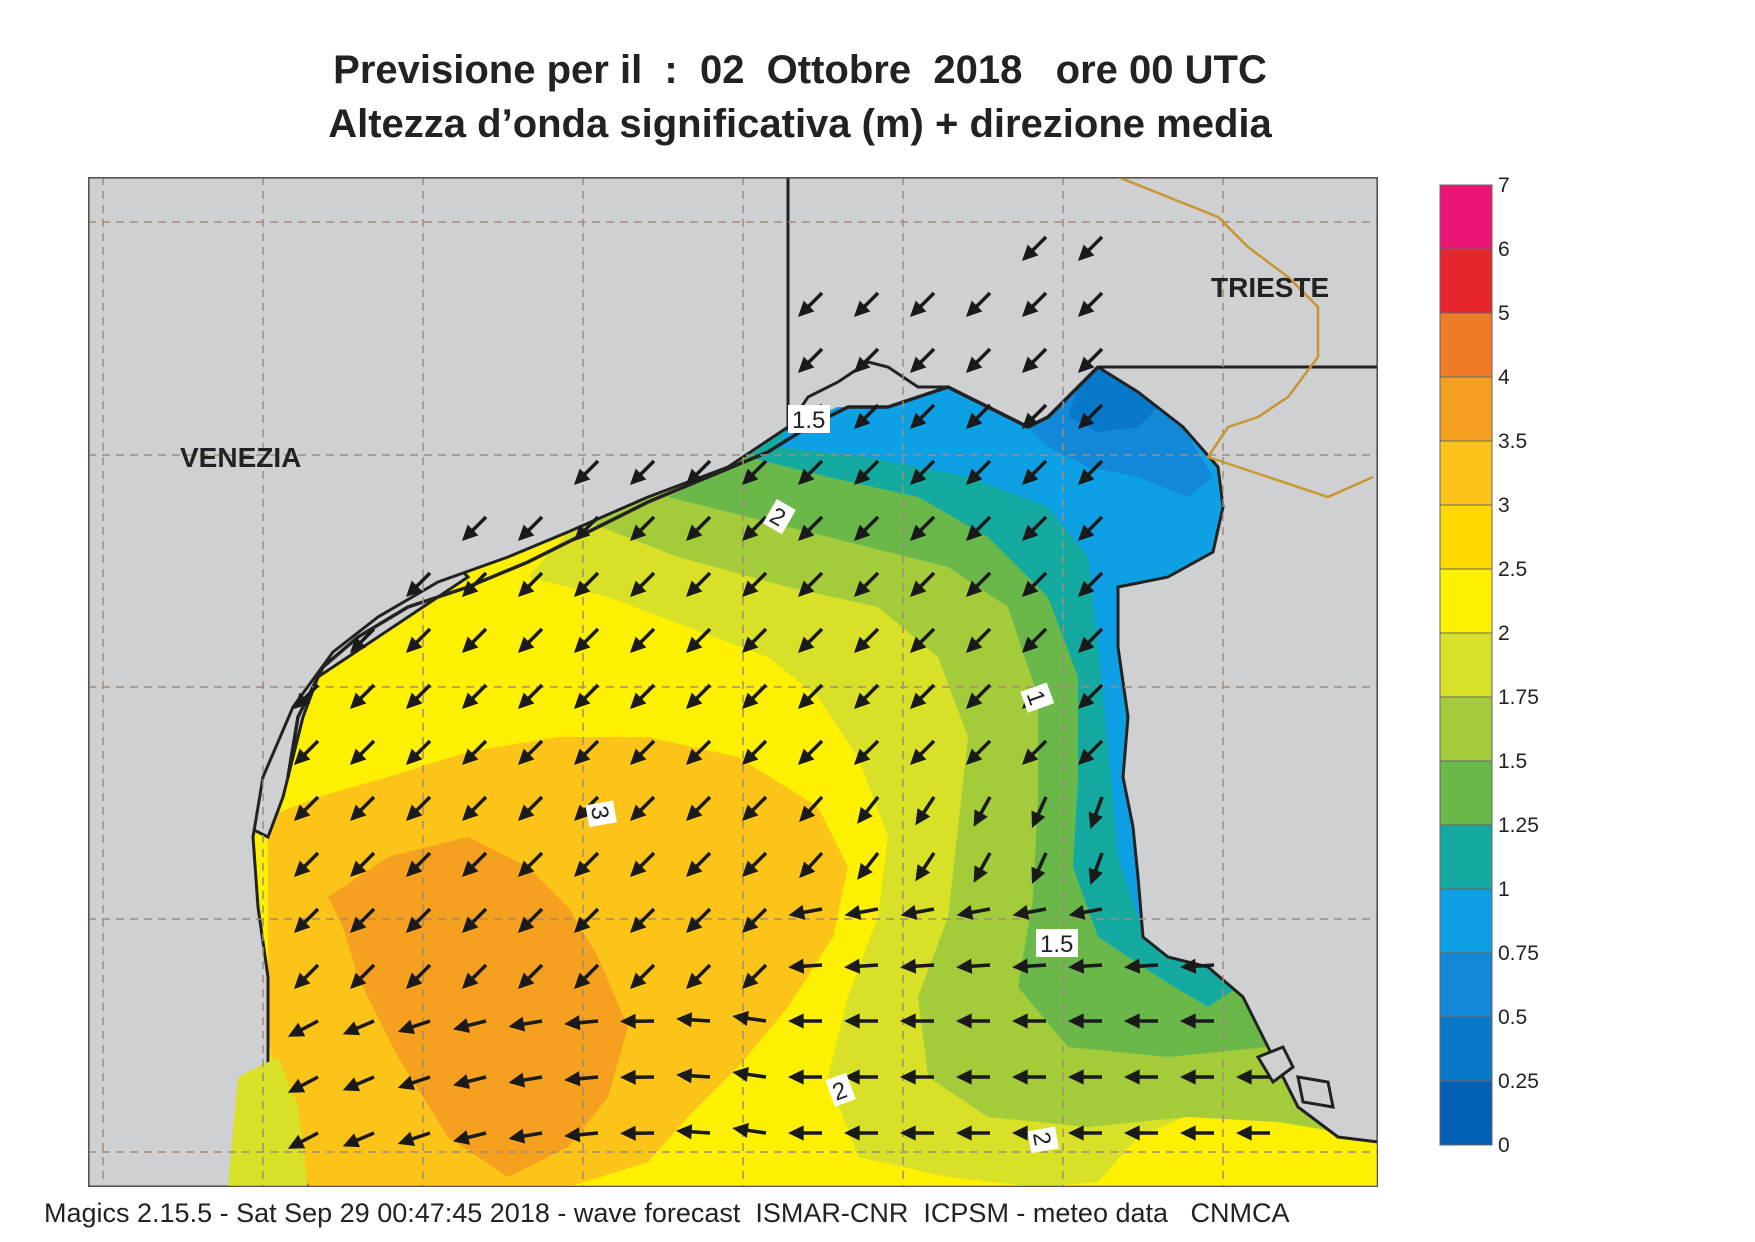 This screenshot has width=1755, height=1242. I want to click on island, so click(1275, 1065).